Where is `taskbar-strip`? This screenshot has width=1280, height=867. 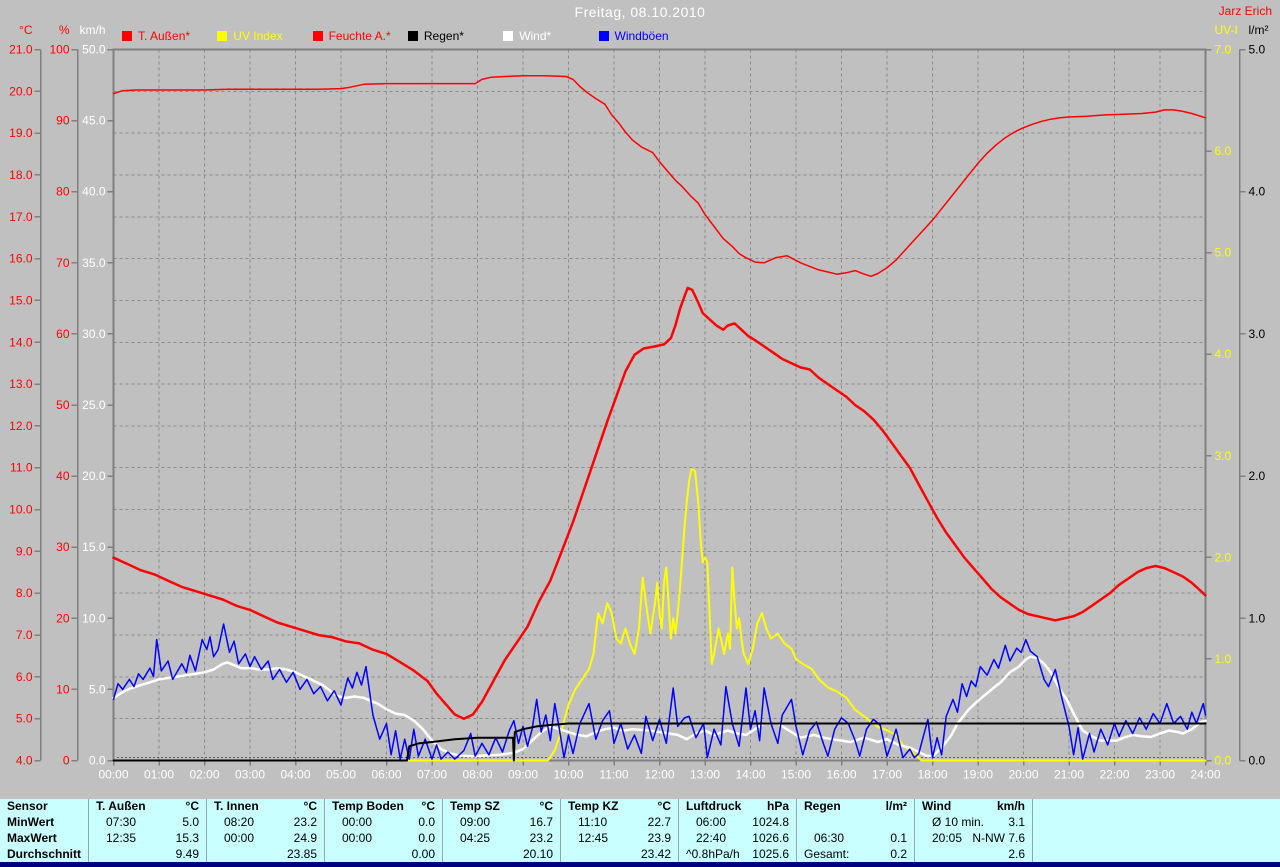
taskbar-strip is located at coordinates (640, 864).